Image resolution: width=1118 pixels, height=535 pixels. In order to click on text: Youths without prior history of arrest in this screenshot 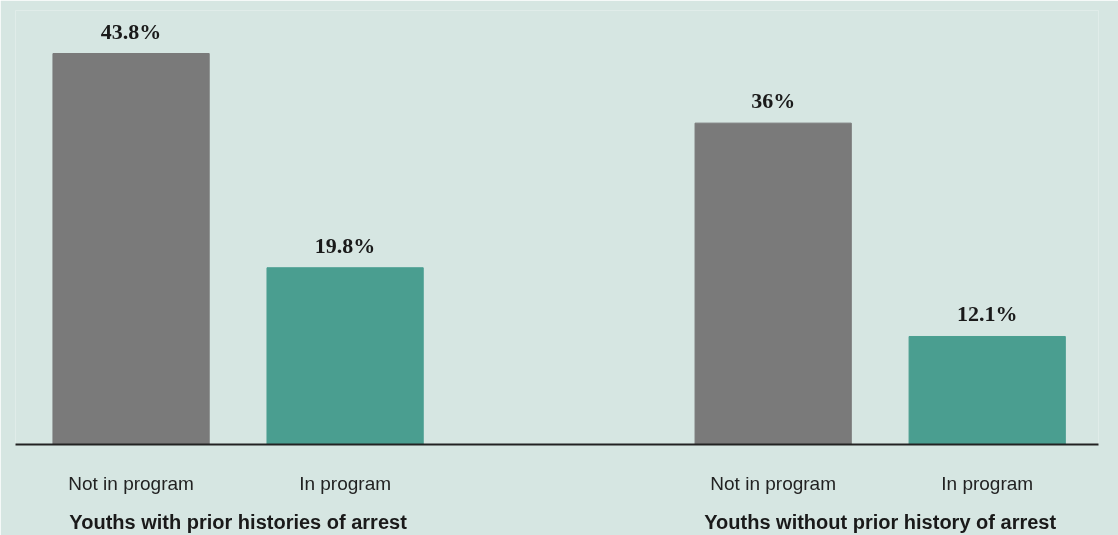, I will do `click(880, 521)`.